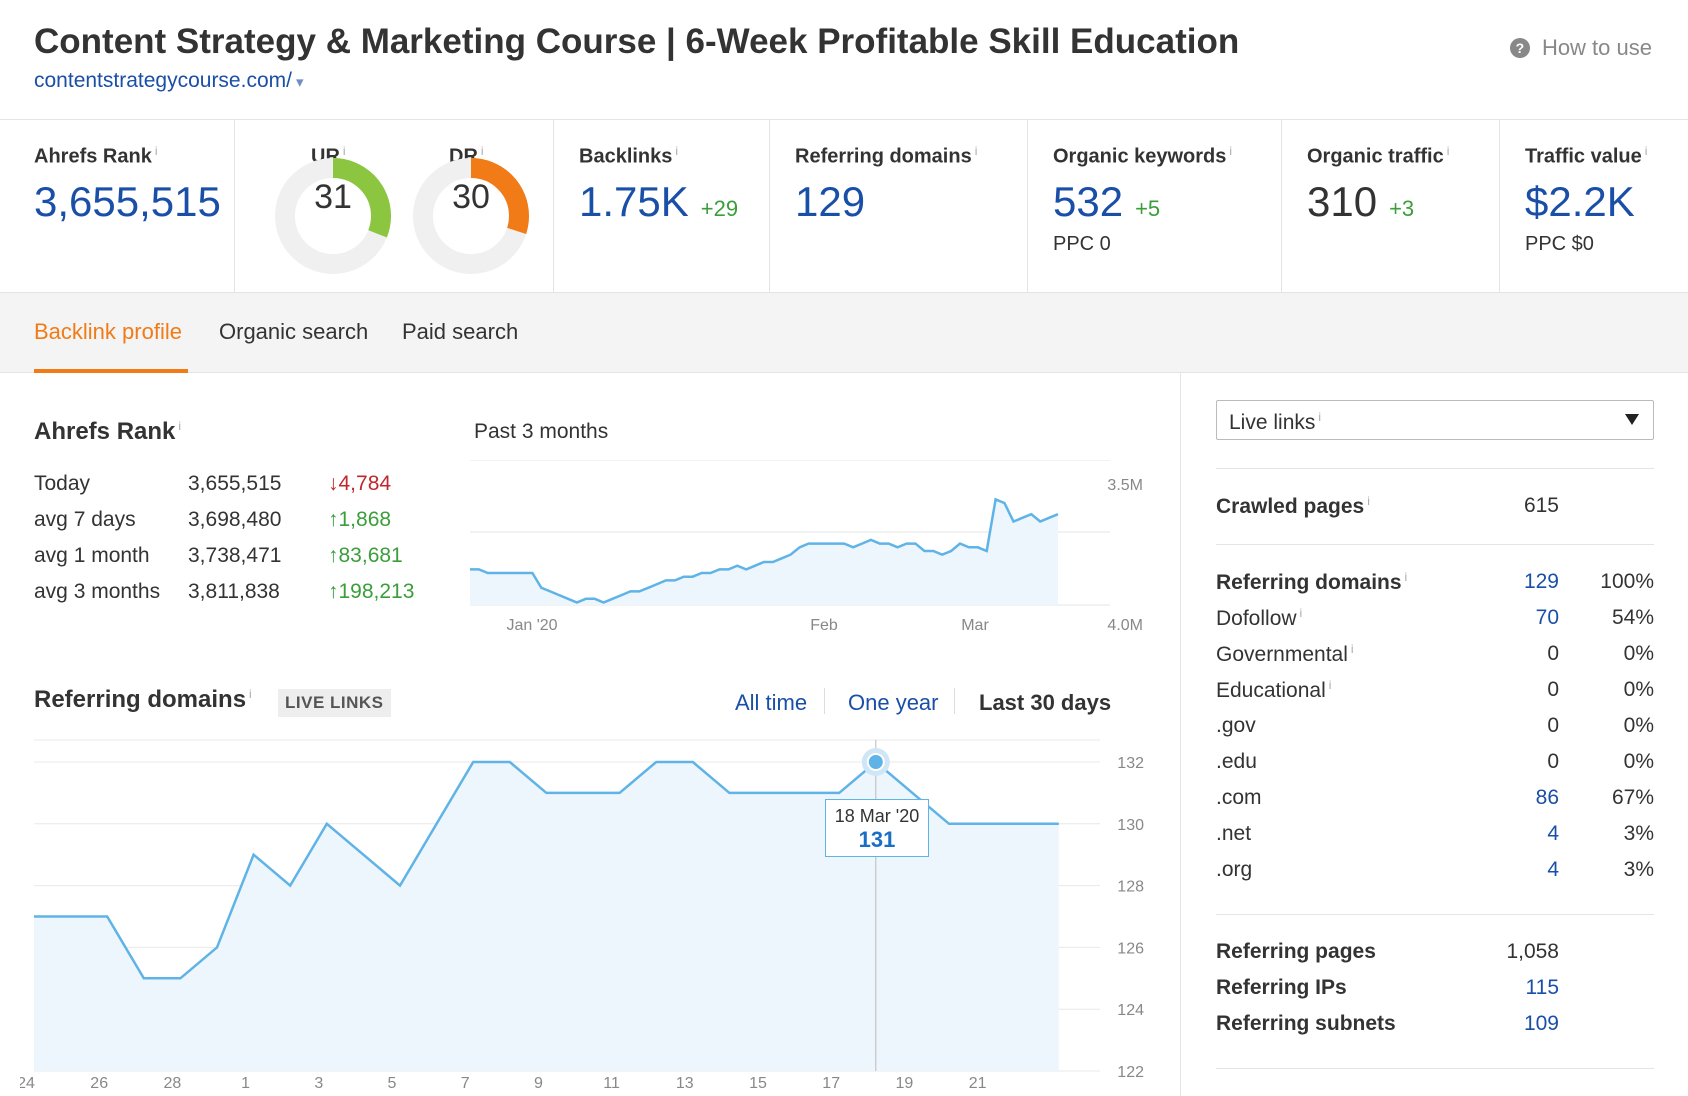 This screenshot has height=1096, width=1688. I want to click on tab-paid-search: Paid search, so click(460, 331).